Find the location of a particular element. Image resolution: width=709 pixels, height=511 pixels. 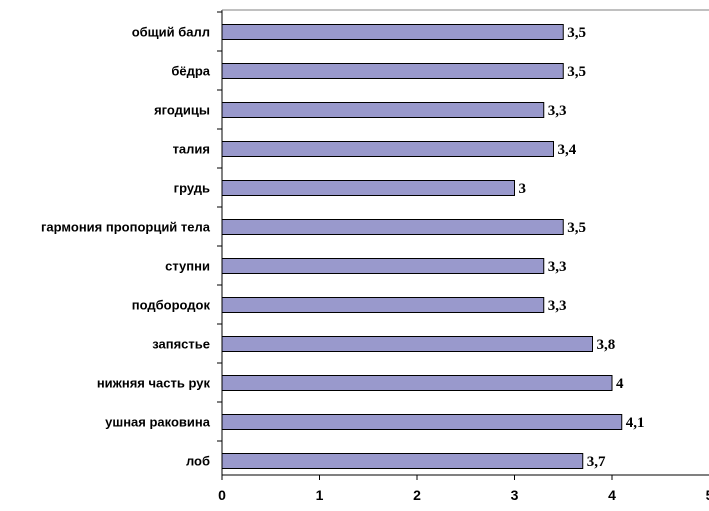

data-label: 3,8 is located at coordinates (606, 345).